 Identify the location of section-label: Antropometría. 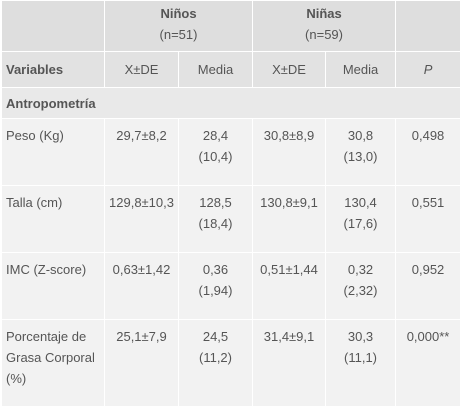
(230, 103).